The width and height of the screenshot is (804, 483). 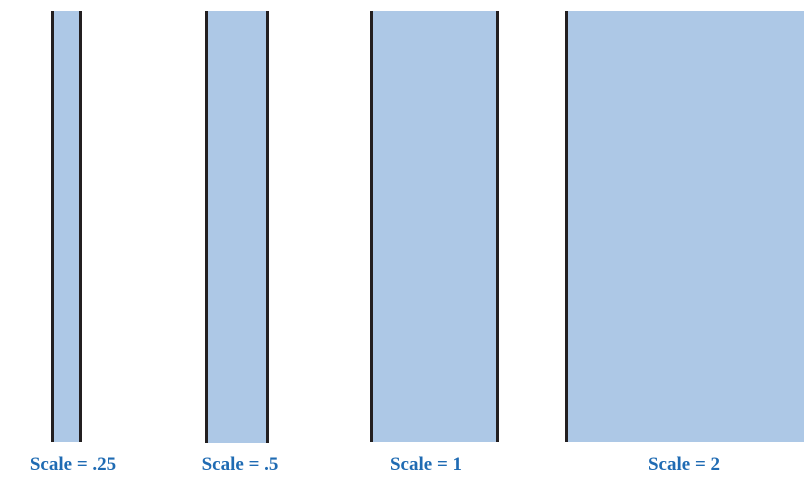 I want to click on caption-scale-half: Scale = .5, so click(x=240, y=464).